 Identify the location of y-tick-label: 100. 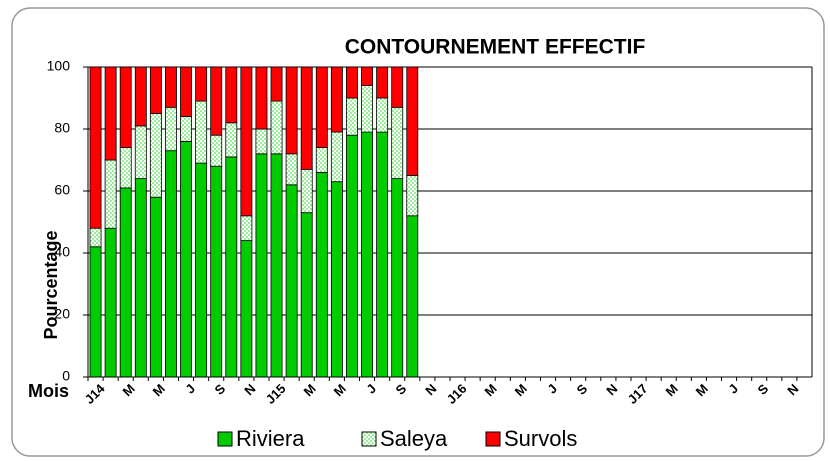
(59, 66).